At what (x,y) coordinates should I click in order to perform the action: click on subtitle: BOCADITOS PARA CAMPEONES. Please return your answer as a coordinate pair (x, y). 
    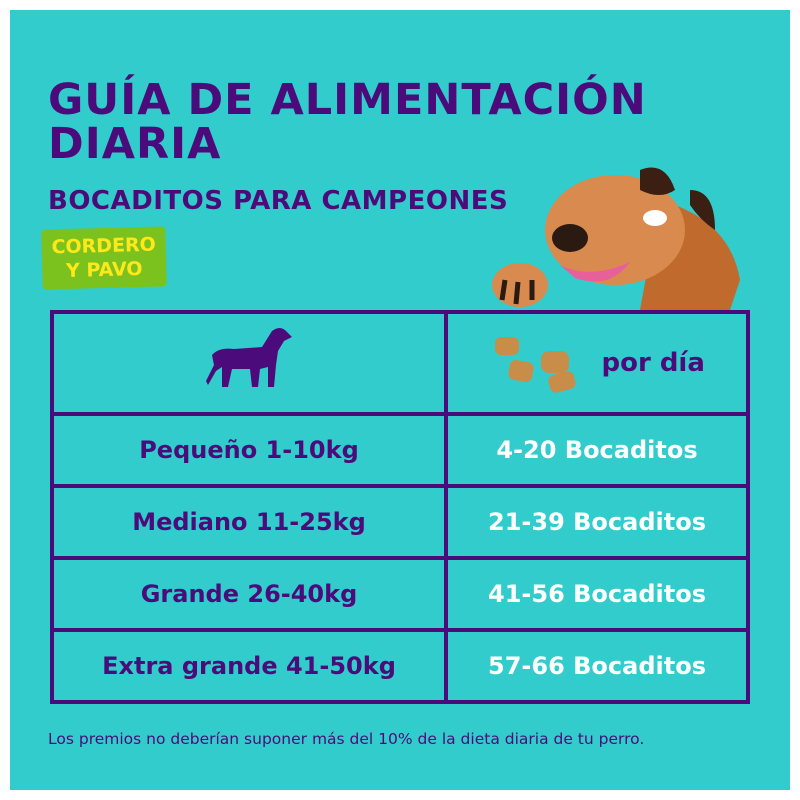
    Looking at the image, I should click on (278, 201).